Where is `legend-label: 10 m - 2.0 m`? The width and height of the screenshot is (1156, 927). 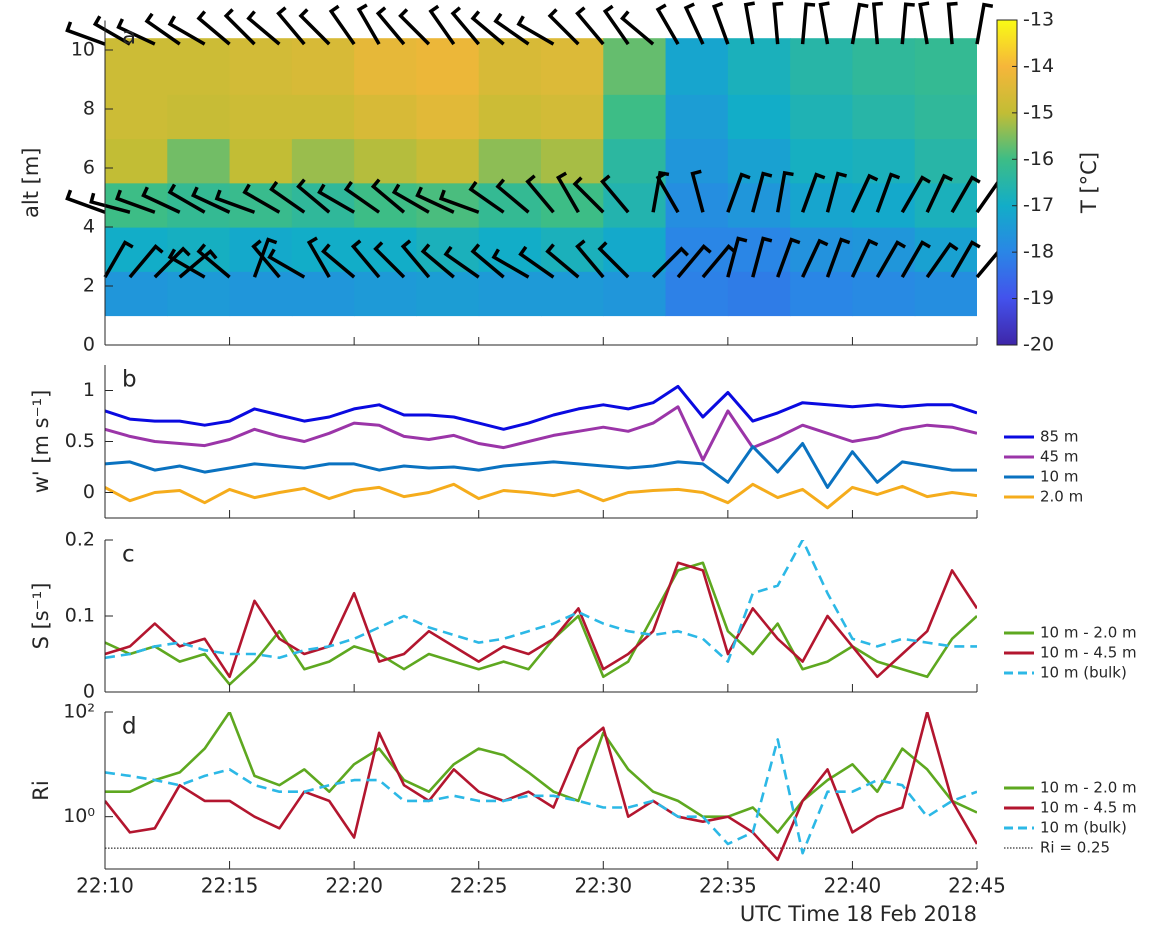
legend-label: 10 m - 2.0 m is located at coordinates (1088, 788).